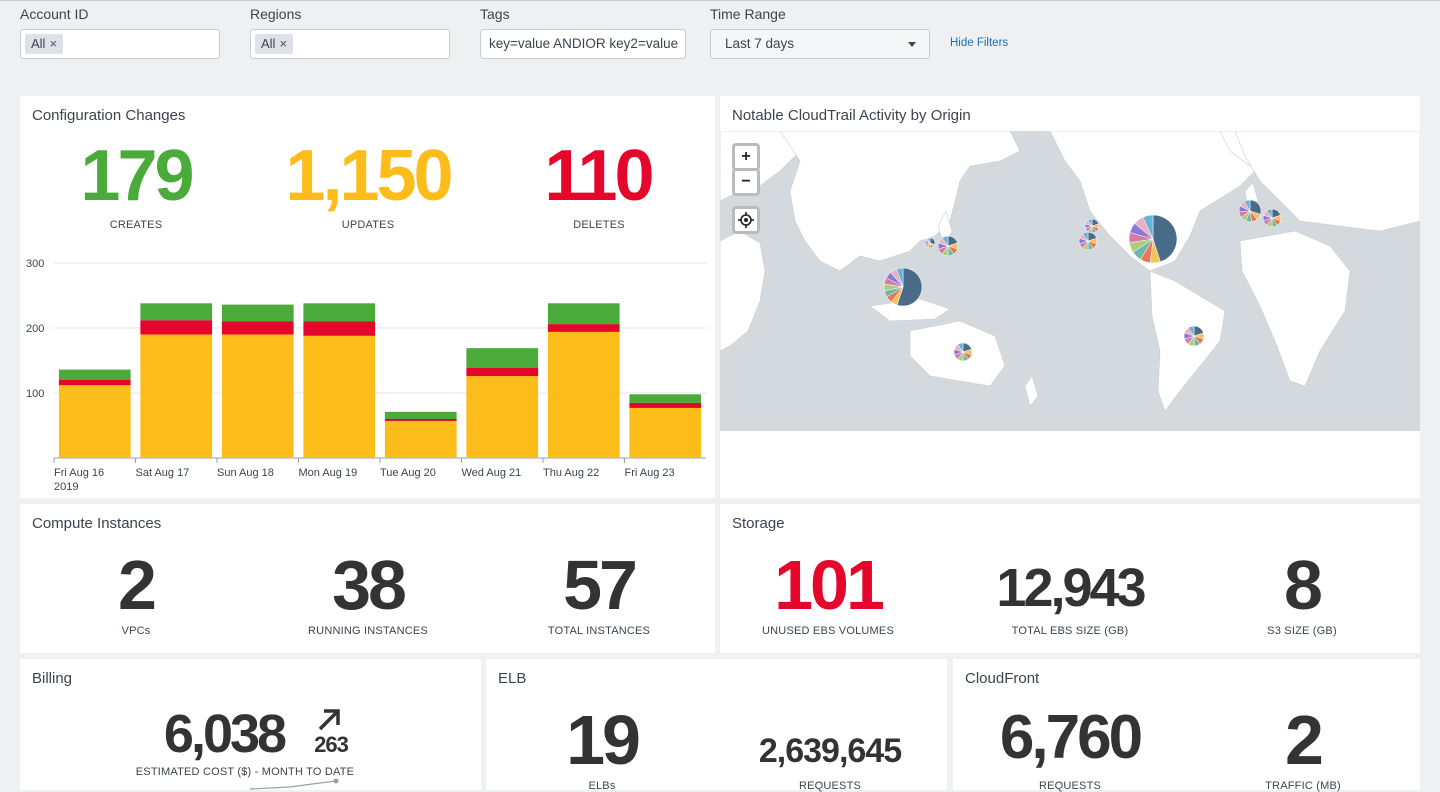 The width and height of the screenshot is (1440, 792). What do you see at coordinates (245, 473) in the screenshot?
I see `x-tick-label: Sun Aug 18` at bounding box center [245, 473].